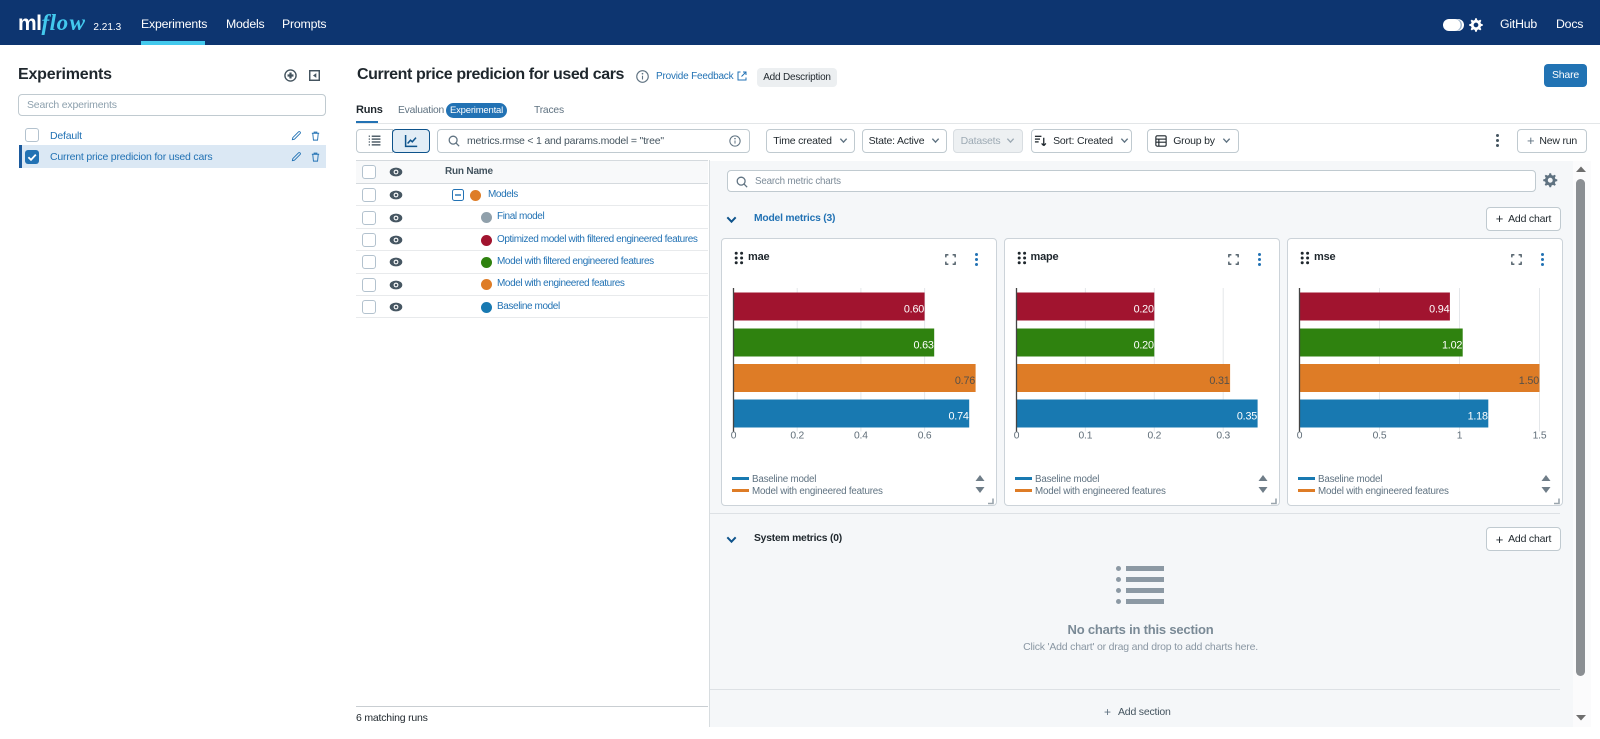 The image size is (1600, 739). Describe the element at coordinates (1219, 381) in the screenshot. I see `svg-text: 0.31` at that location.